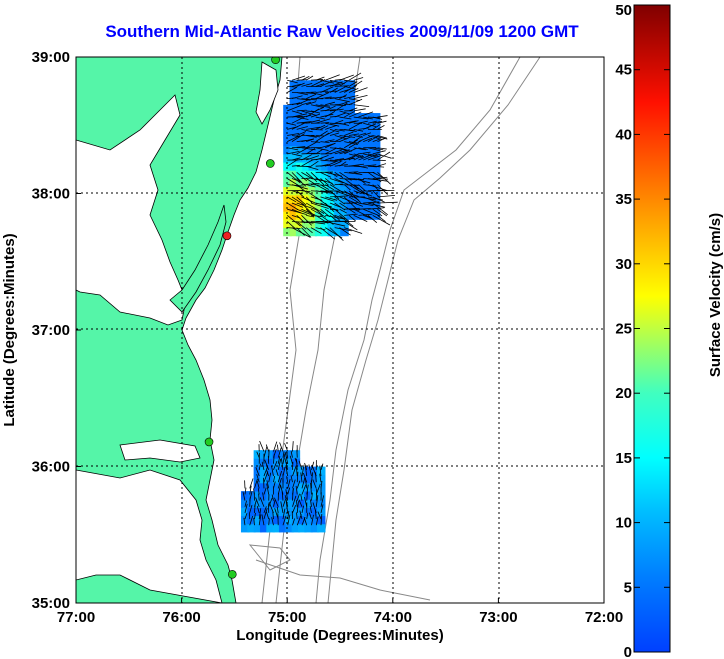 Image resolution: width=724 pixels, height=659 pixels. I want to click on y-axis-ticks: 35:00 36:00 37:00 38:00 39:00, so click(56, 330).